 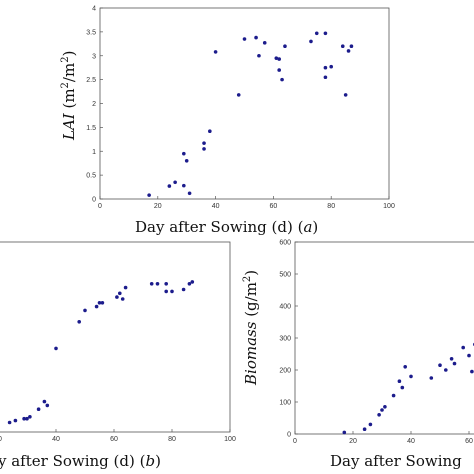 I want to click on x-tick-label: 100, so click(x=389, y=206).